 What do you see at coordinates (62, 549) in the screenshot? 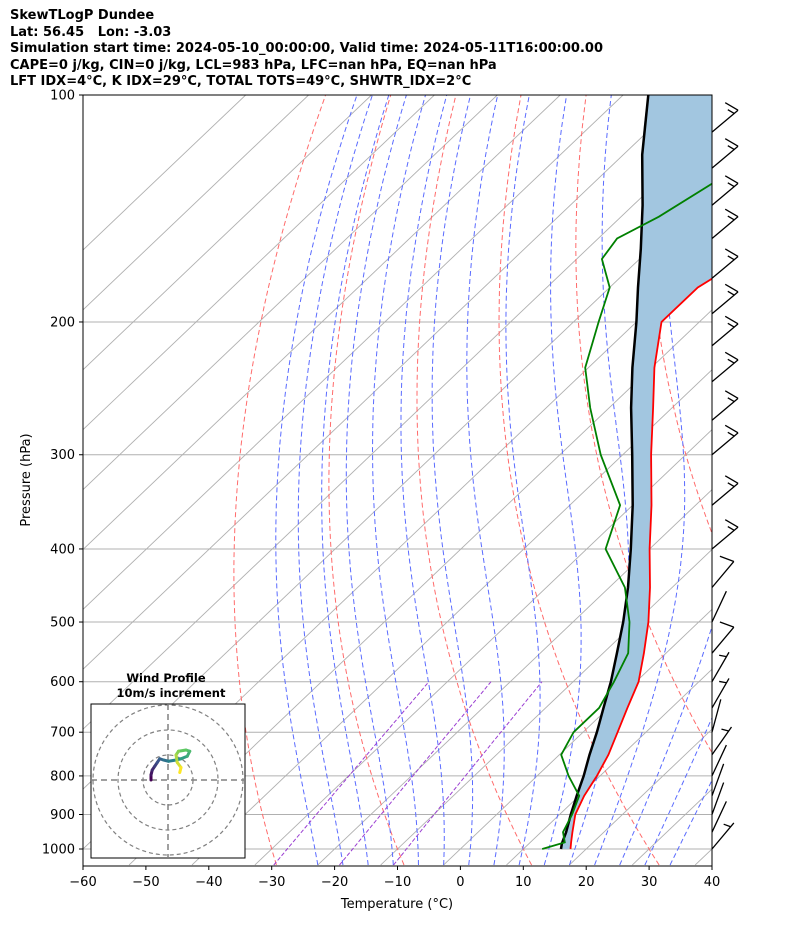
I see `y-tick-label: 400` at bounding box center [62, 549].